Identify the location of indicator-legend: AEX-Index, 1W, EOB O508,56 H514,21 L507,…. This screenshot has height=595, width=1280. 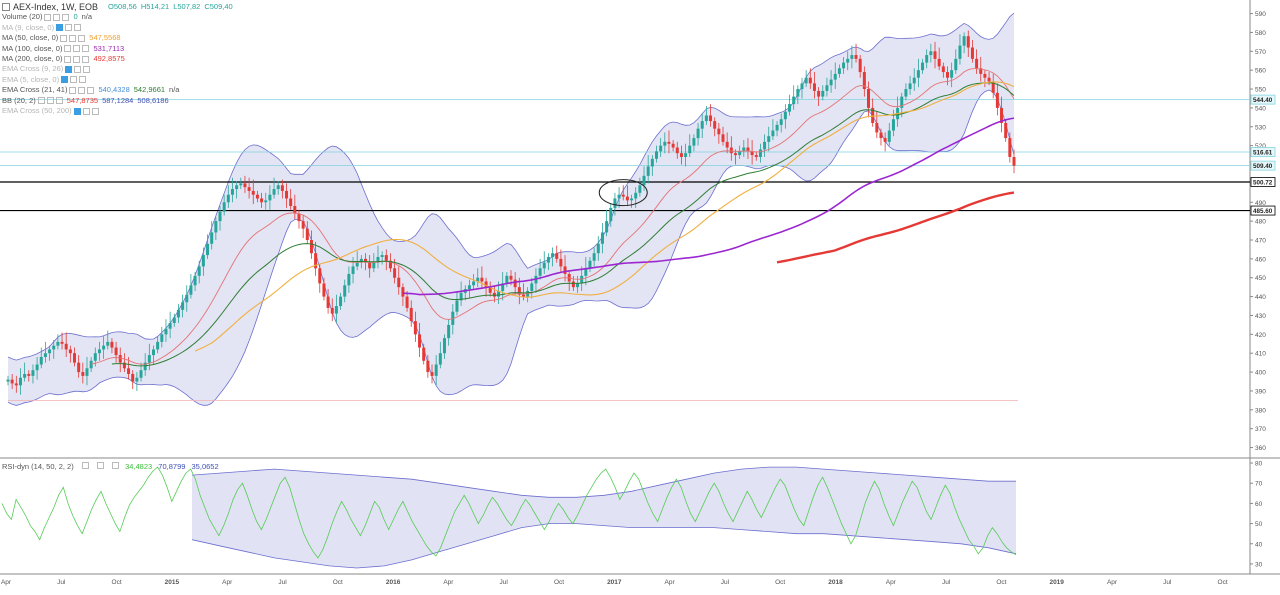
(117, 59).